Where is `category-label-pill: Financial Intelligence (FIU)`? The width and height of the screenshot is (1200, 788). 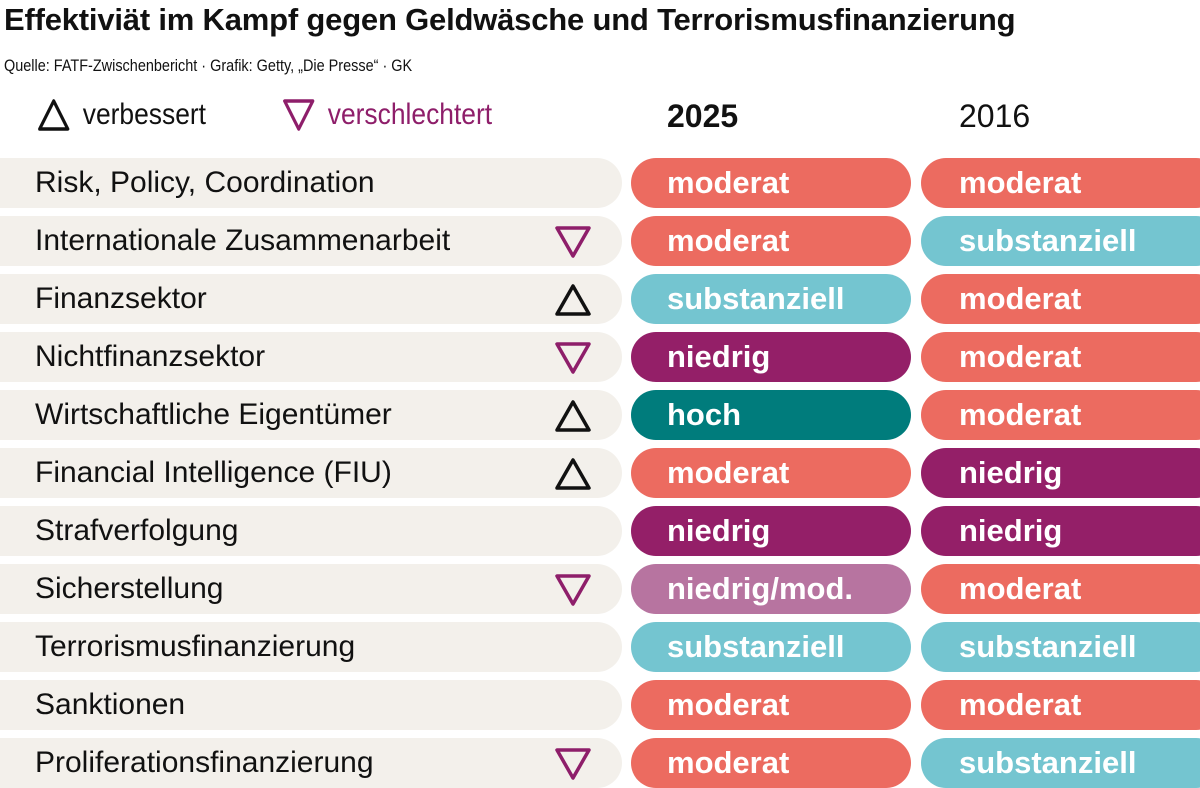
category-label-pill: Financial Intelligence (FIU) is located at coordinates (311, 473).